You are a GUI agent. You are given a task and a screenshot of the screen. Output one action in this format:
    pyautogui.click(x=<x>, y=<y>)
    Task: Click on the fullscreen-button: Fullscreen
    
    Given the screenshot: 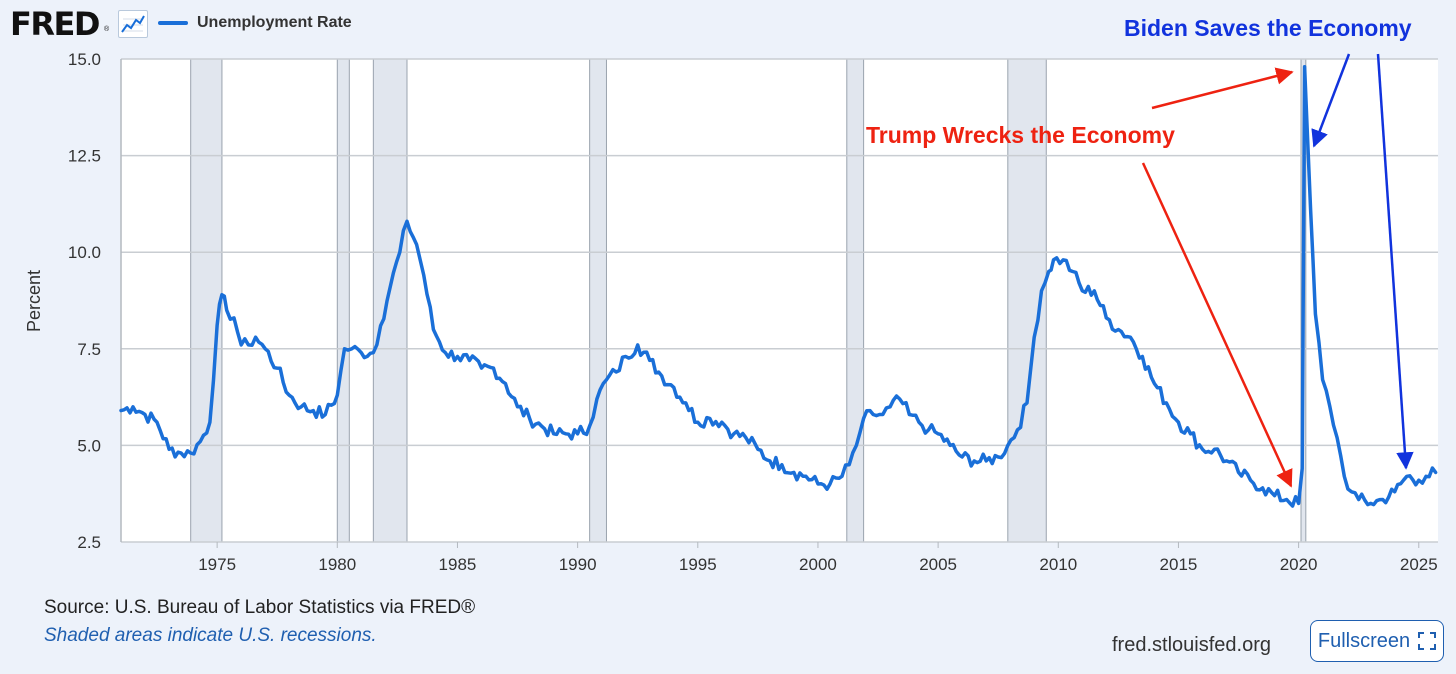 What is the action you would take?
    pyautogui.click(x=1377, y=641)
    